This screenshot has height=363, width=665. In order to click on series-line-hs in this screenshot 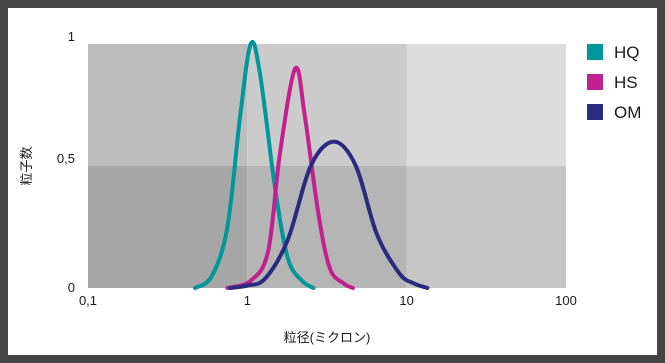, I will do `click(290, 177)`.